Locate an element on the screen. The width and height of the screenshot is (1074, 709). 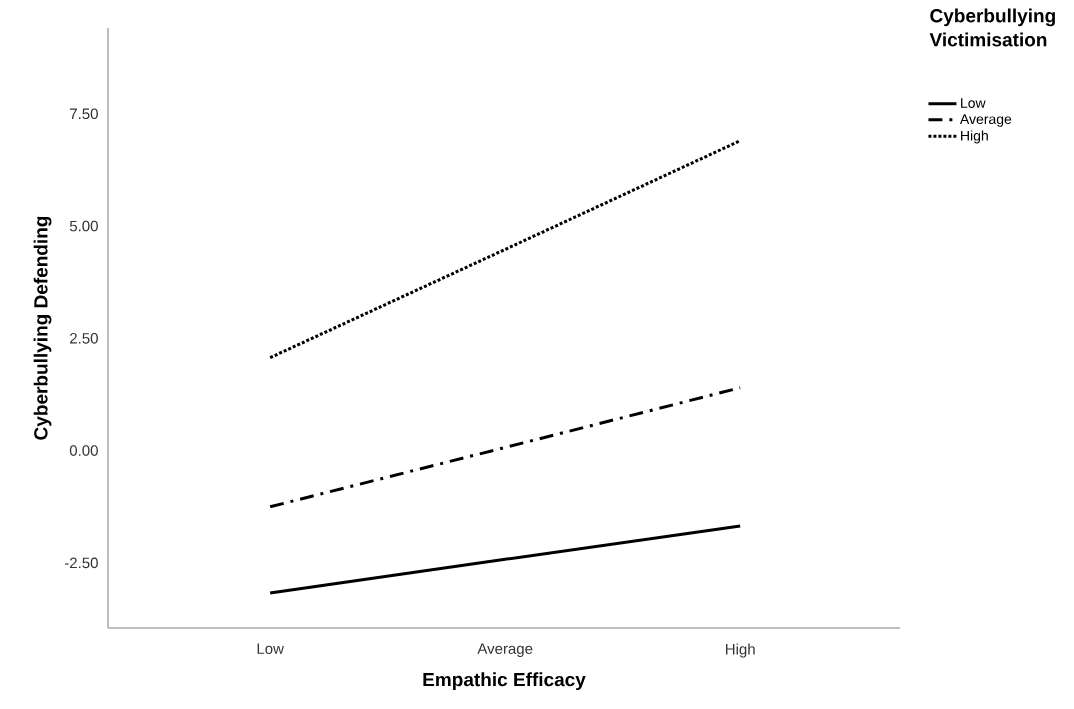
legend-title: Cyberbullying Victimisation is located at coordinates (992, 27).